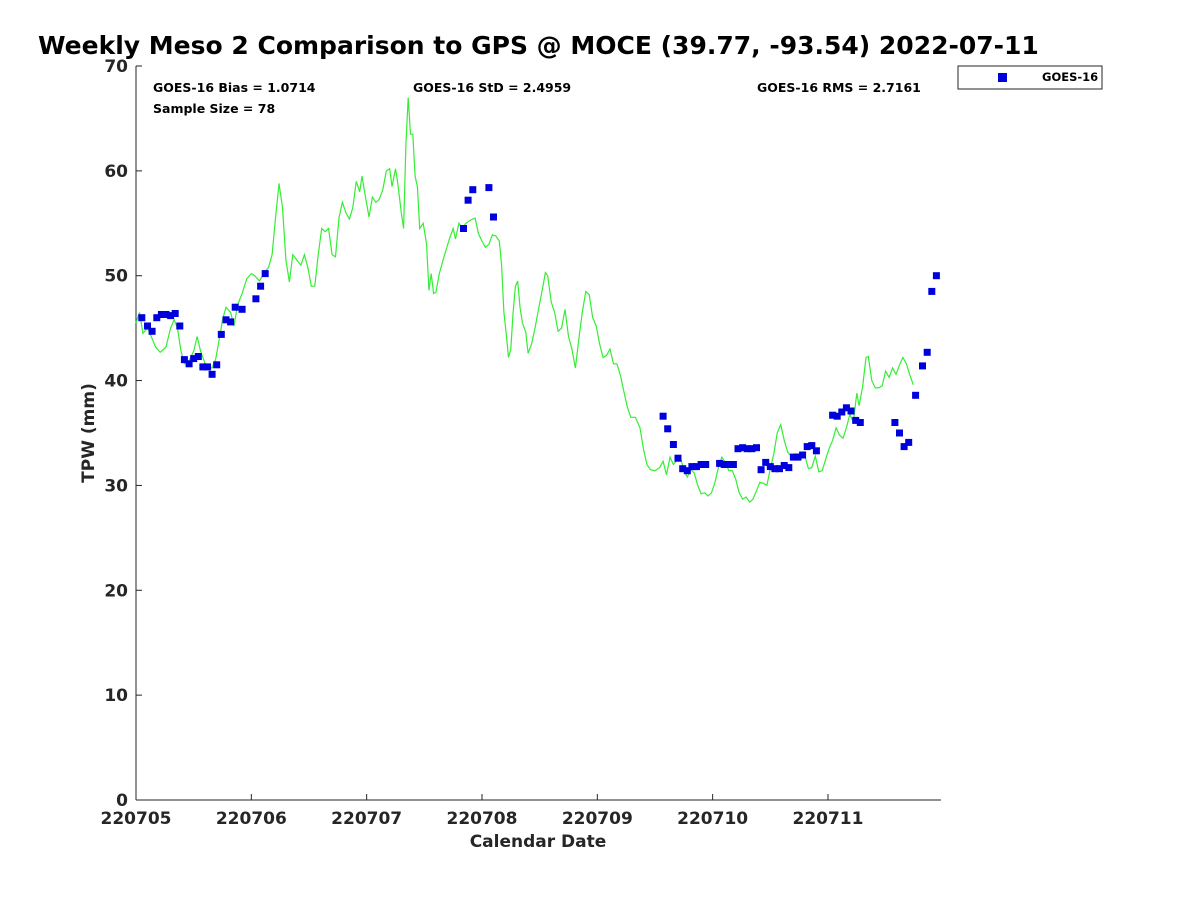 The image size is (1200, 900). What do you see at coordinates (116, 67) in the screenshot?
I see `y-tick-label: 70` at bounding box center [116, 67].